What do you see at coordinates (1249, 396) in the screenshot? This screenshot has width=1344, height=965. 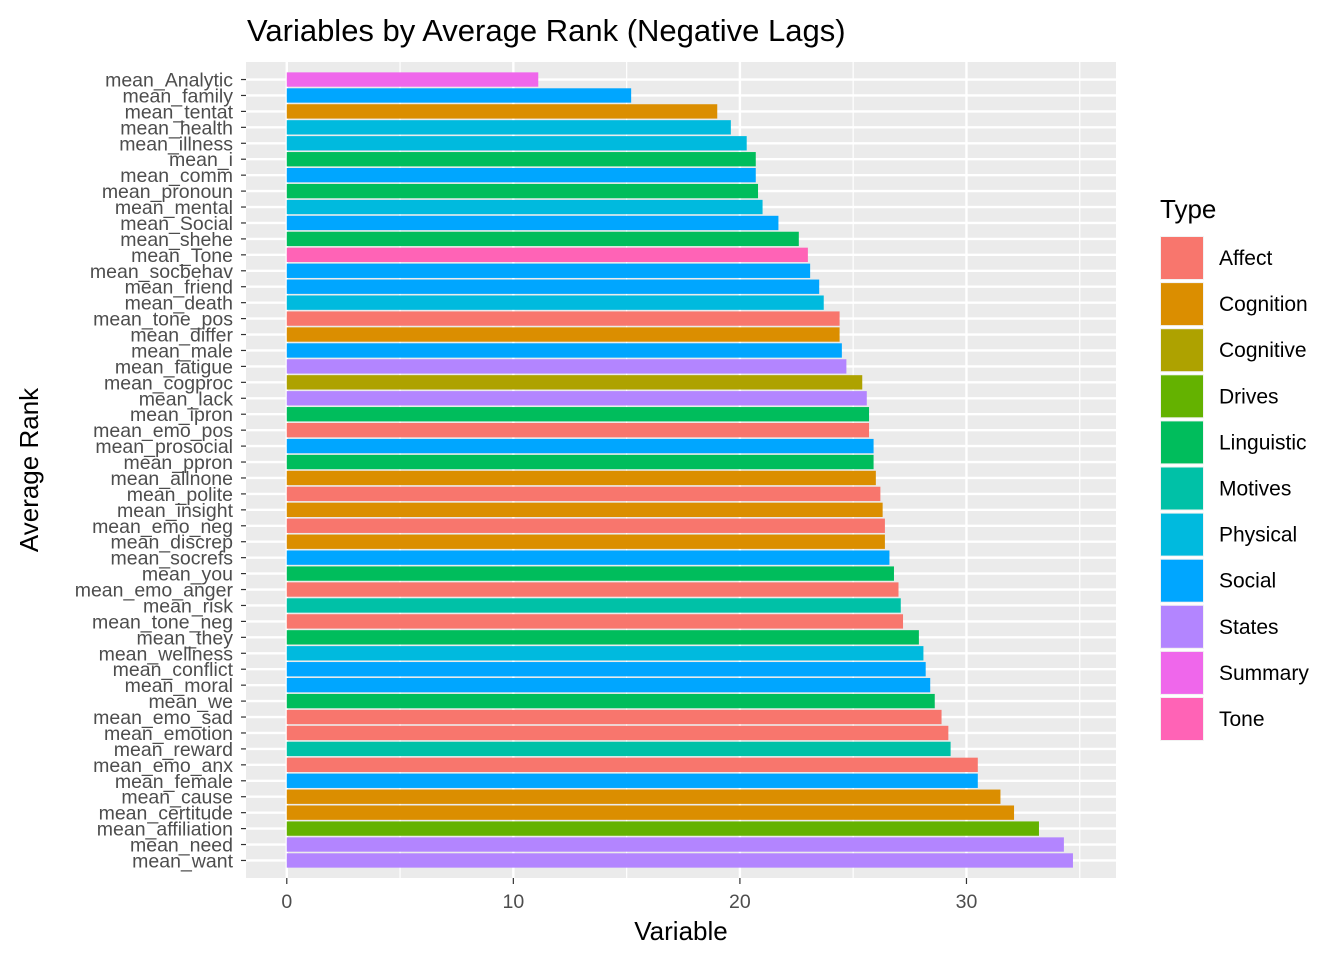 I see `legend-label-drives: Drives` at bounding box center [1249, 396].